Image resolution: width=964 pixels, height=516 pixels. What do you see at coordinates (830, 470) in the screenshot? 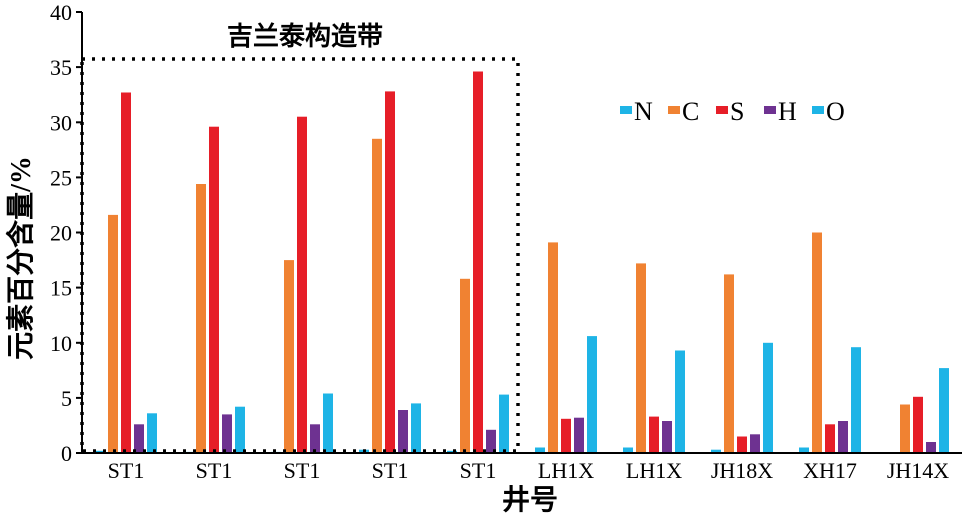
I see `x-tick-label: XH17` at bounding box center [830, 470].